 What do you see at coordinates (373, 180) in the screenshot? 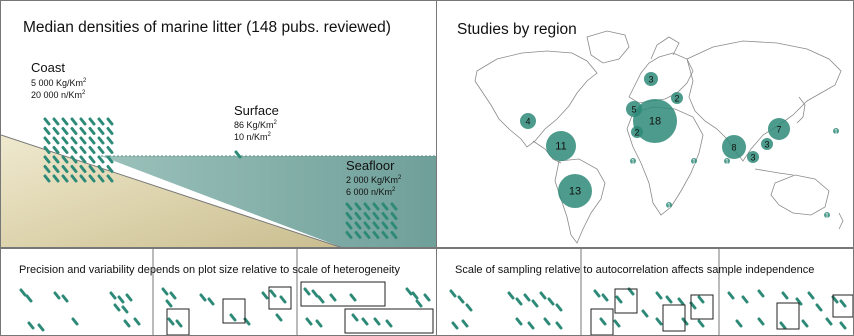
I see `seafloor-mass: 2 000 Kg/Km2` at bounding box center [373, 180].